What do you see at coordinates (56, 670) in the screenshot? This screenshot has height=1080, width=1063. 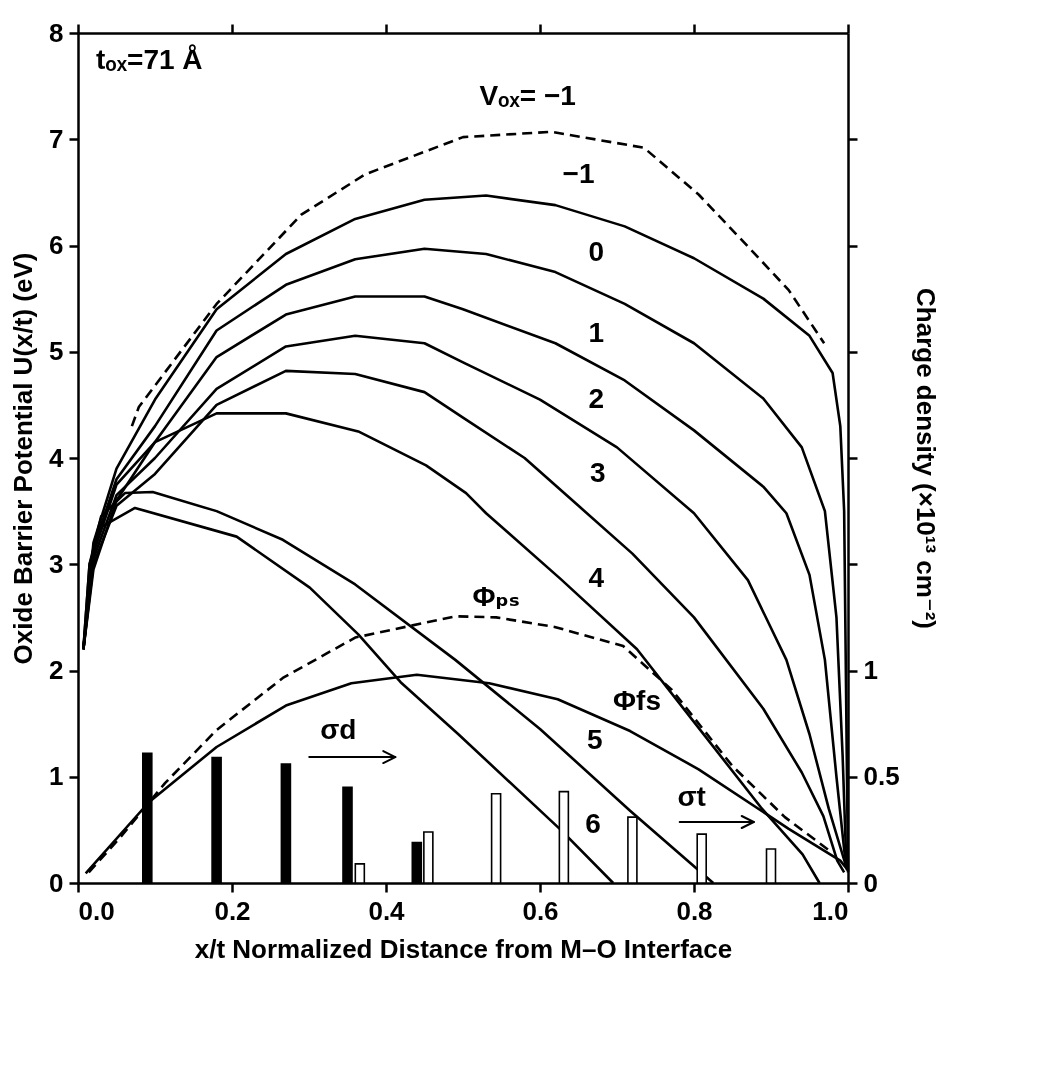 I see `y-tick-label: 2` at bounding box center [56, 670].